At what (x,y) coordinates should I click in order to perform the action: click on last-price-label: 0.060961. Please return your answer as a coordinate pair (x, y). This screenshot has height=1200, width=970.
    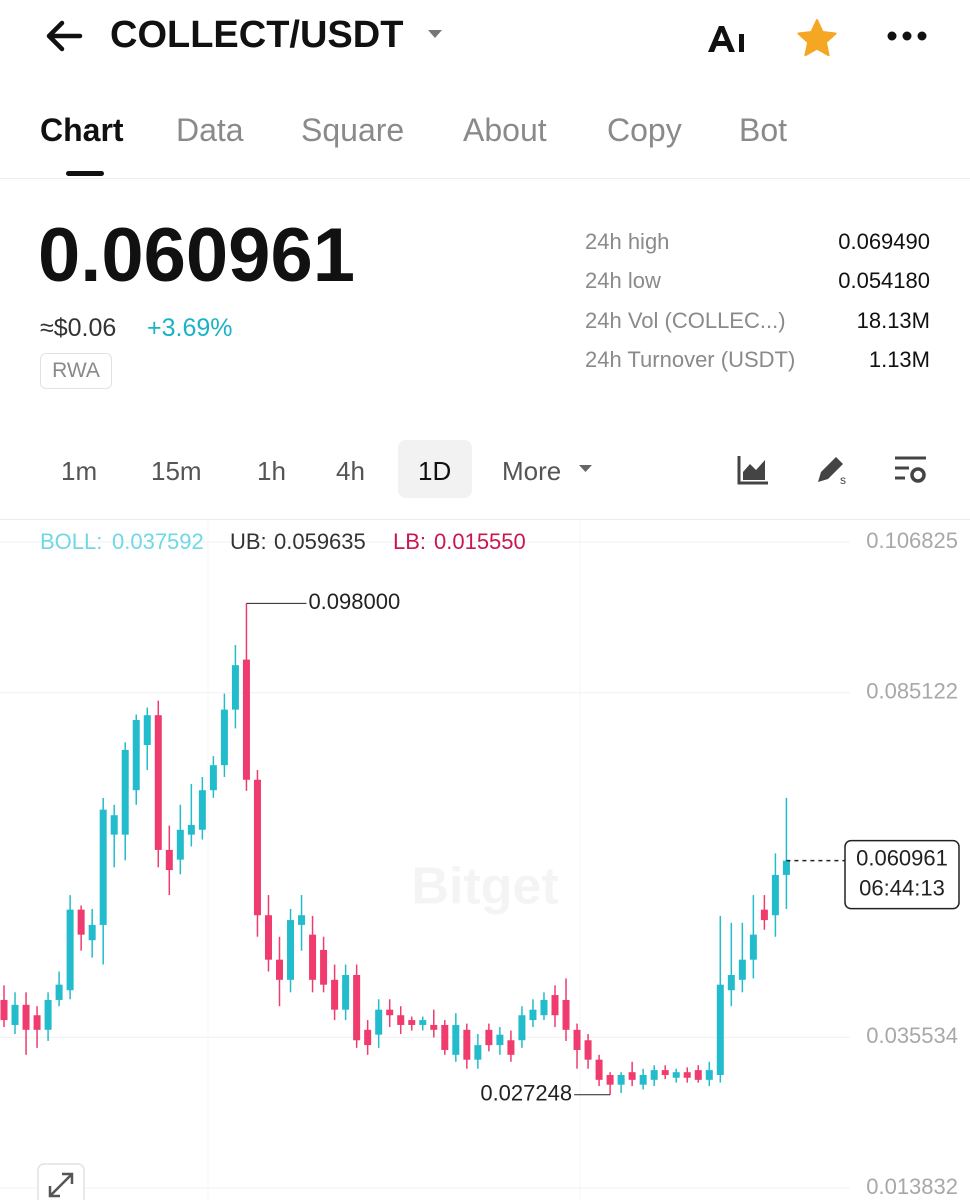
    Looking at the image, I should click on (902, 857).